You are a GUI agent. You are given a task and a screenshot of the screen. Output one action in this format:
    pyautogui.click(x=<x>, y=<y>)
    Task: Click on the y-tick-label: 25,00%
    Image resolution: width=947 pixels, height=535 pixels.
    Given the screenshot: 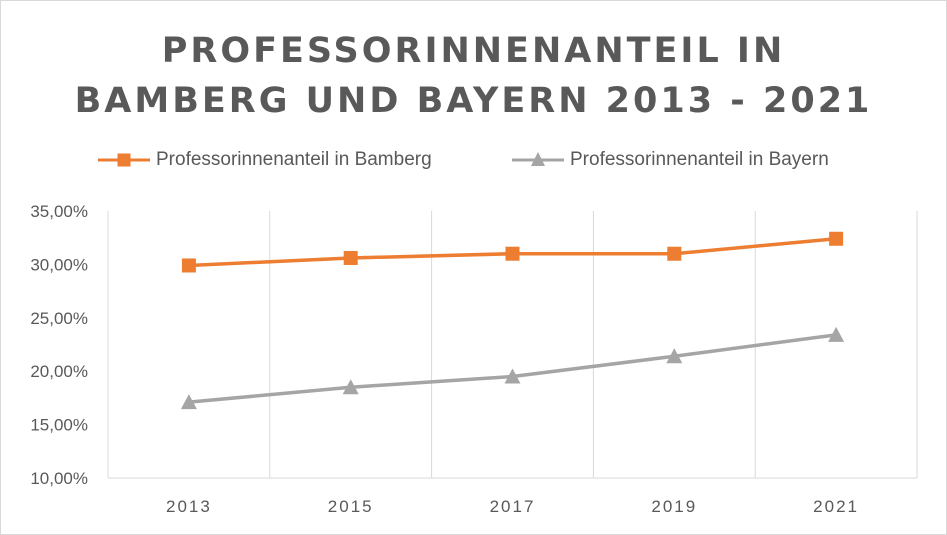 What is the action you would take?
    pyautogui.click(x=59, y=318)
    